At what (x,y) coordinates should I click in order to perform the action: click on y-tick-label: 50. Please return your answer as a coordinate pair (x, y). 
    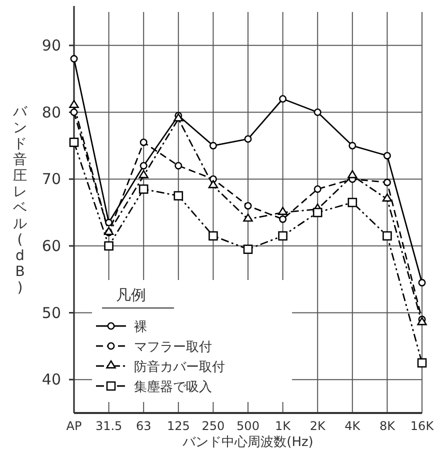
    Looking at the image, I should click on (51, 313).